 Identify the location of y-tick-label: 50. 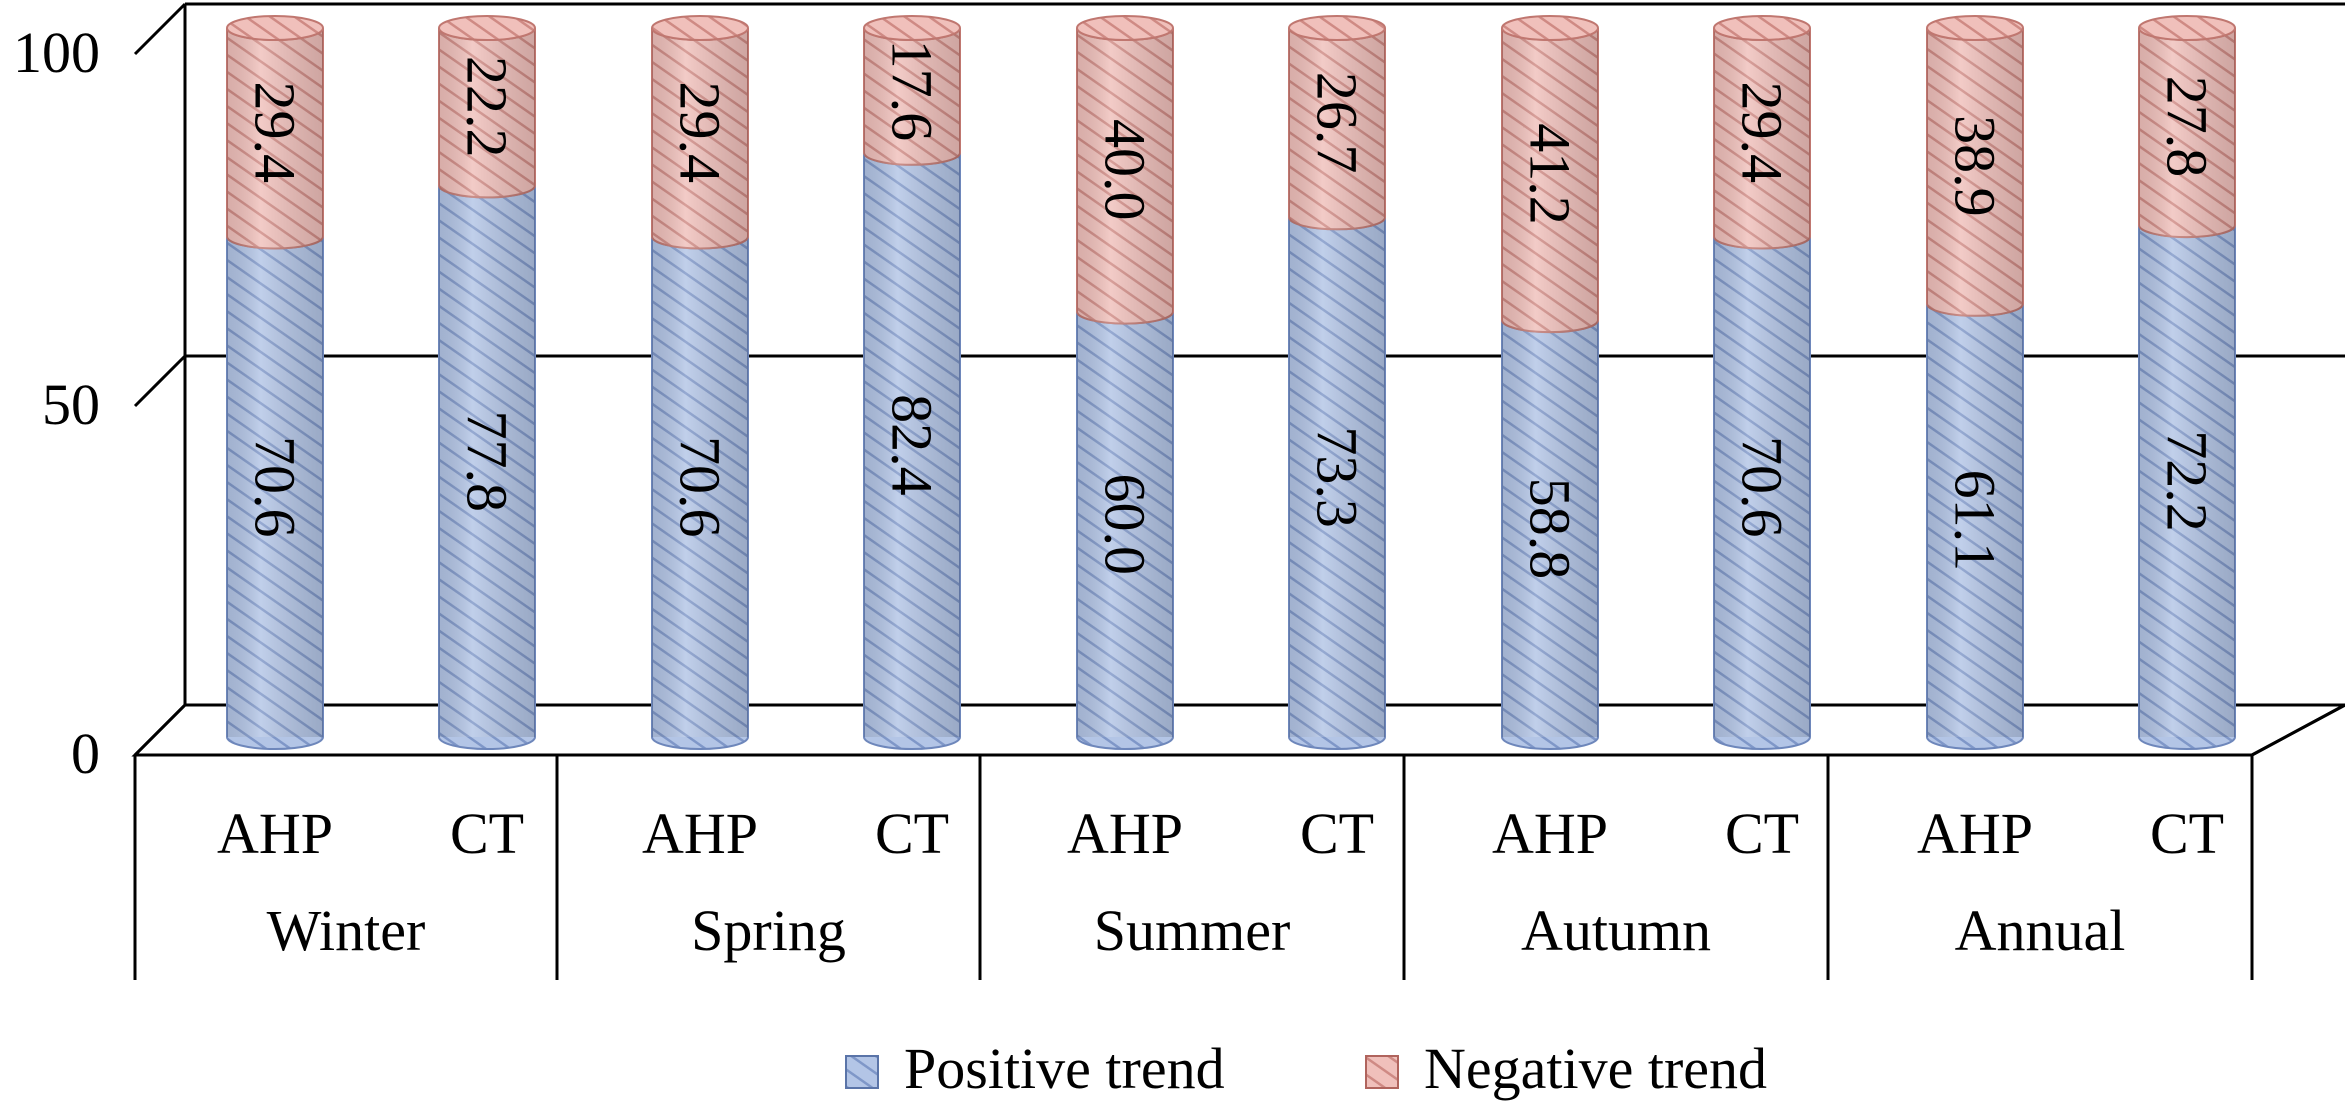
(71, 404).